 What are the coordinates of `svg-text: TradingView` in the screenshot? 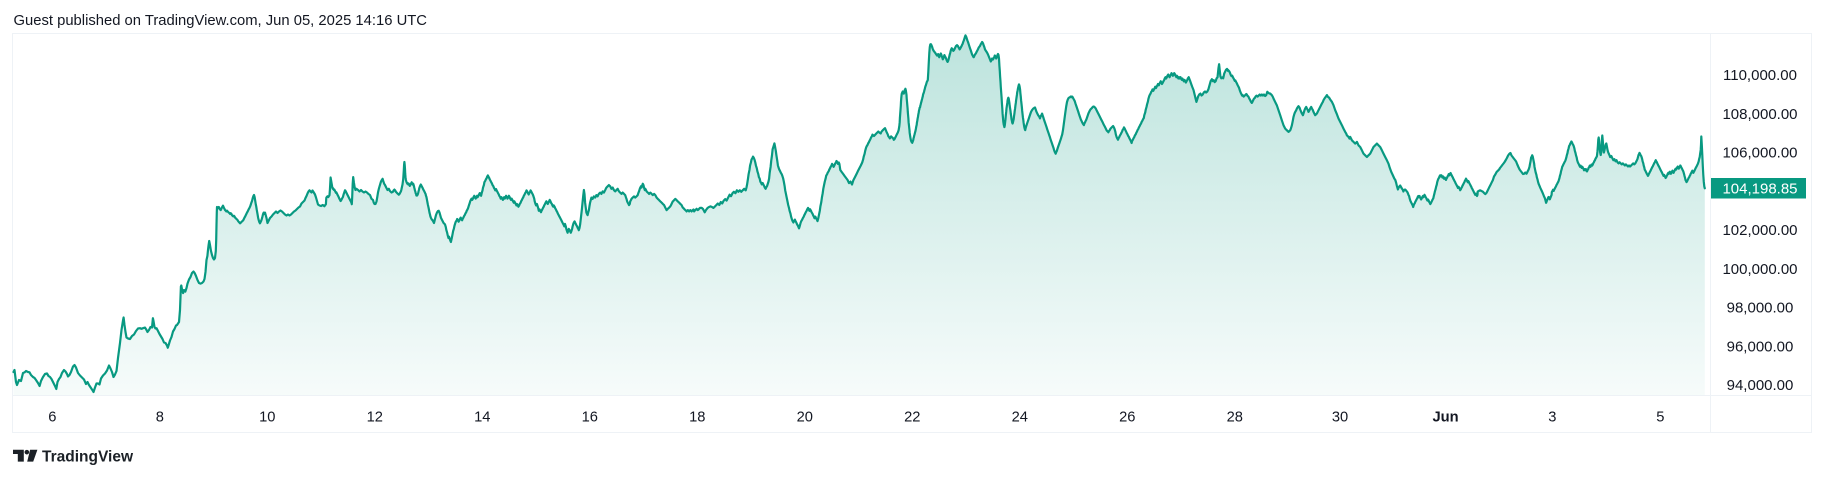 It's located at (88, 457).